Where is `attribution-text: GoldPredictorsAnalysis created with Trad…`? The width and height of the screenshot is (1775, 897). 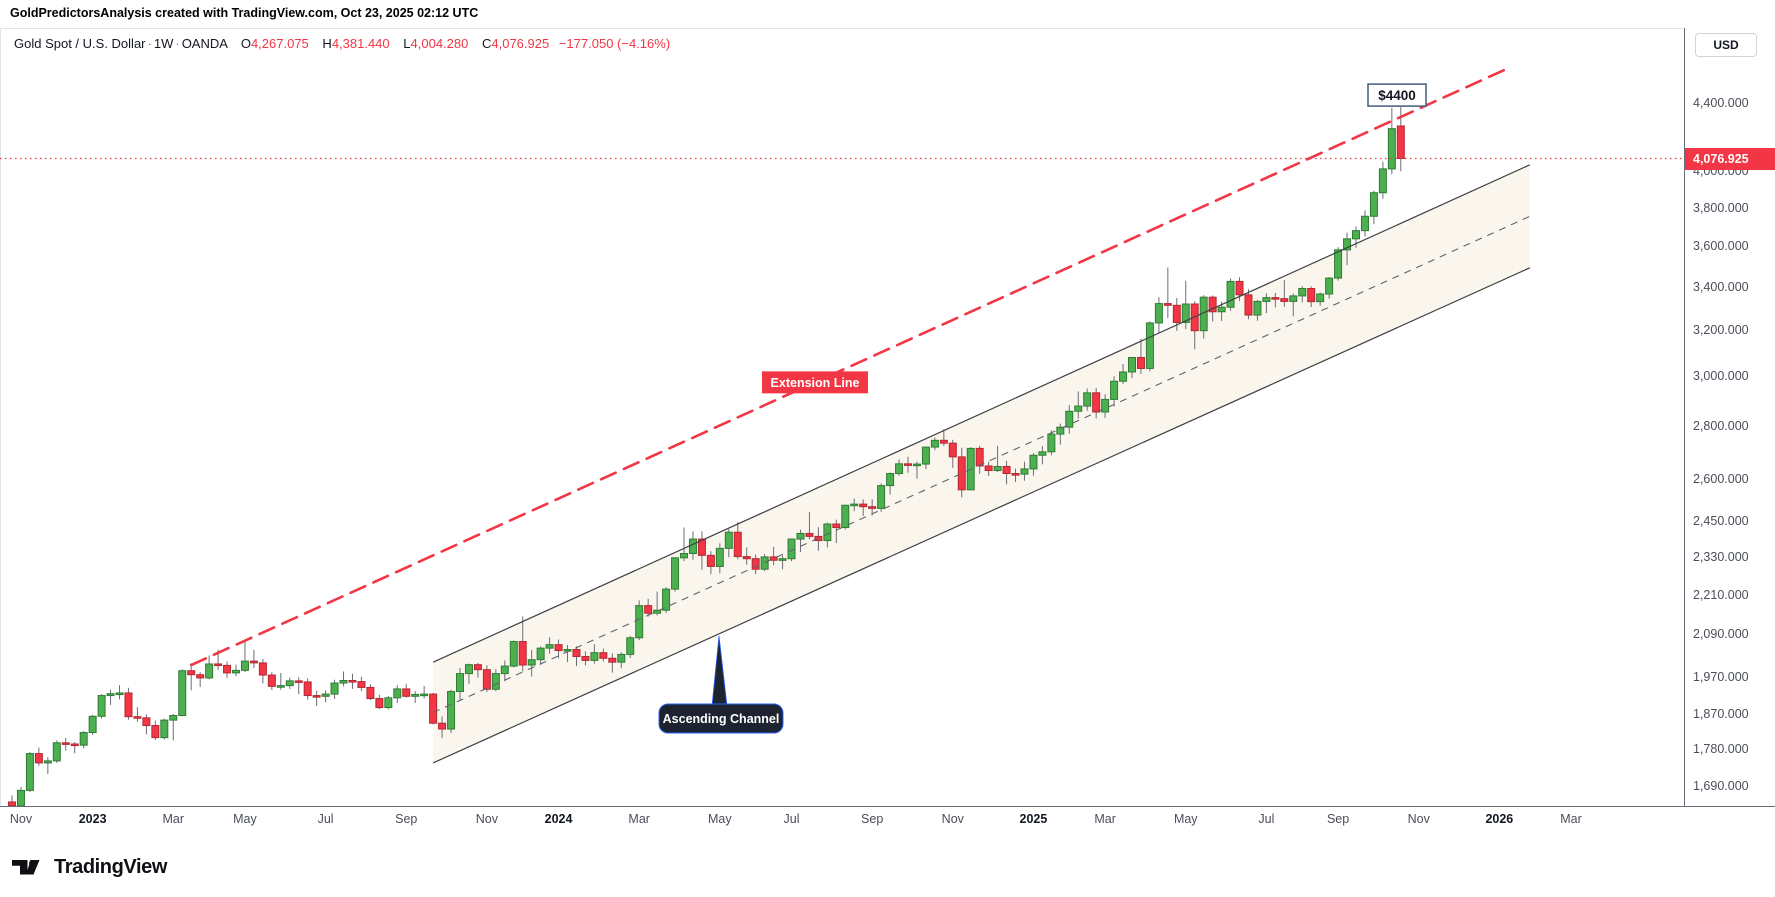
attribution-text: GoldPredictorsAnalysis created with Trad… is located at coordinates (244, 13).